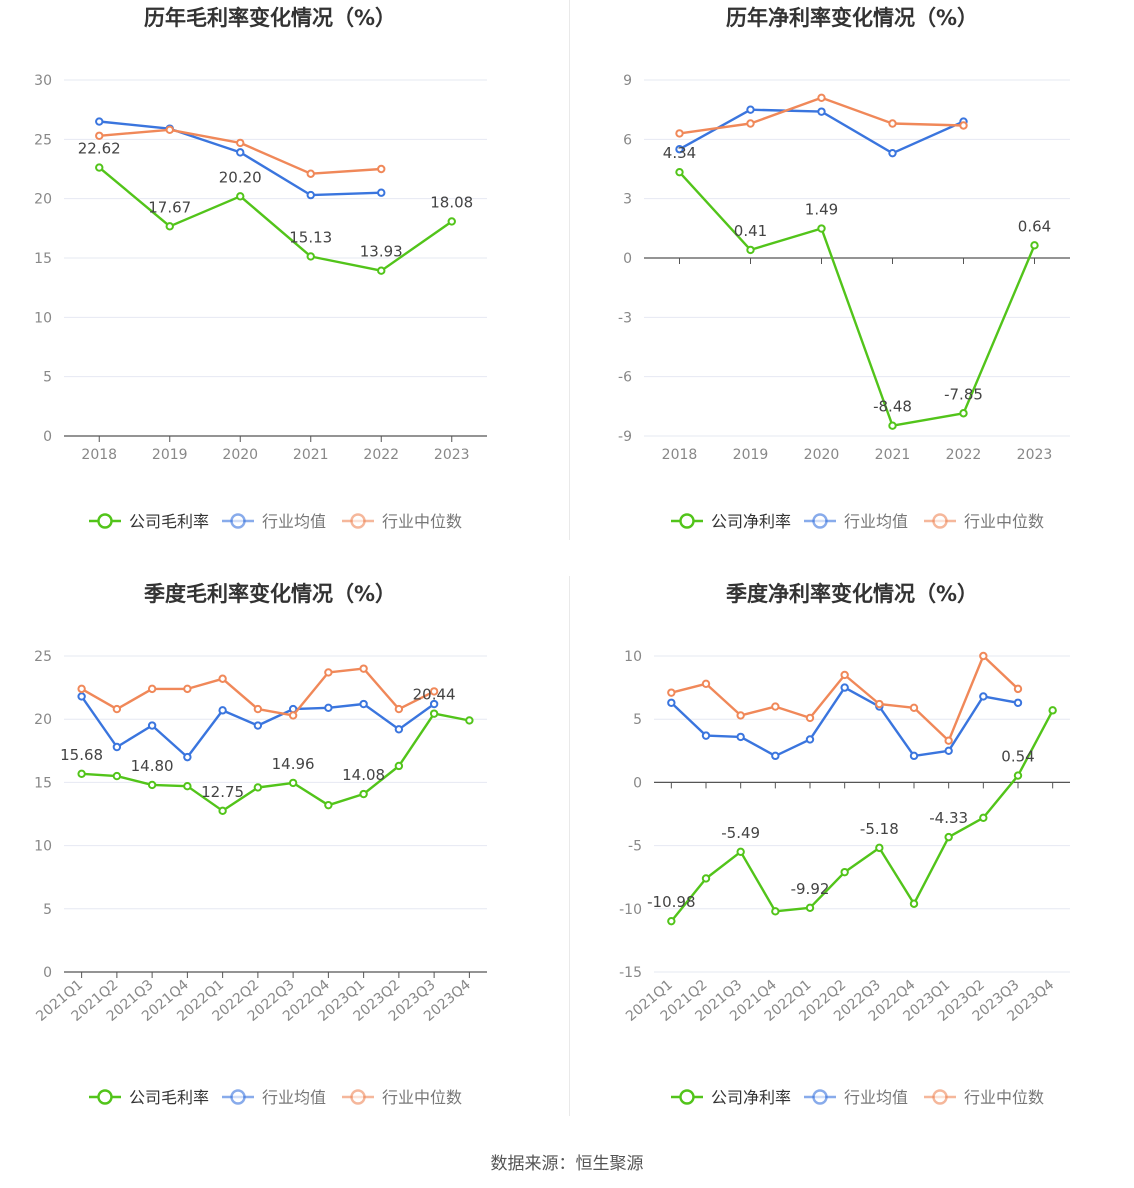 The height and width of the screenshot is (1188, 1134). Describe the element at coordinates (43, 81) in the screenshot. I see `y-tick-label: 30` at that location.